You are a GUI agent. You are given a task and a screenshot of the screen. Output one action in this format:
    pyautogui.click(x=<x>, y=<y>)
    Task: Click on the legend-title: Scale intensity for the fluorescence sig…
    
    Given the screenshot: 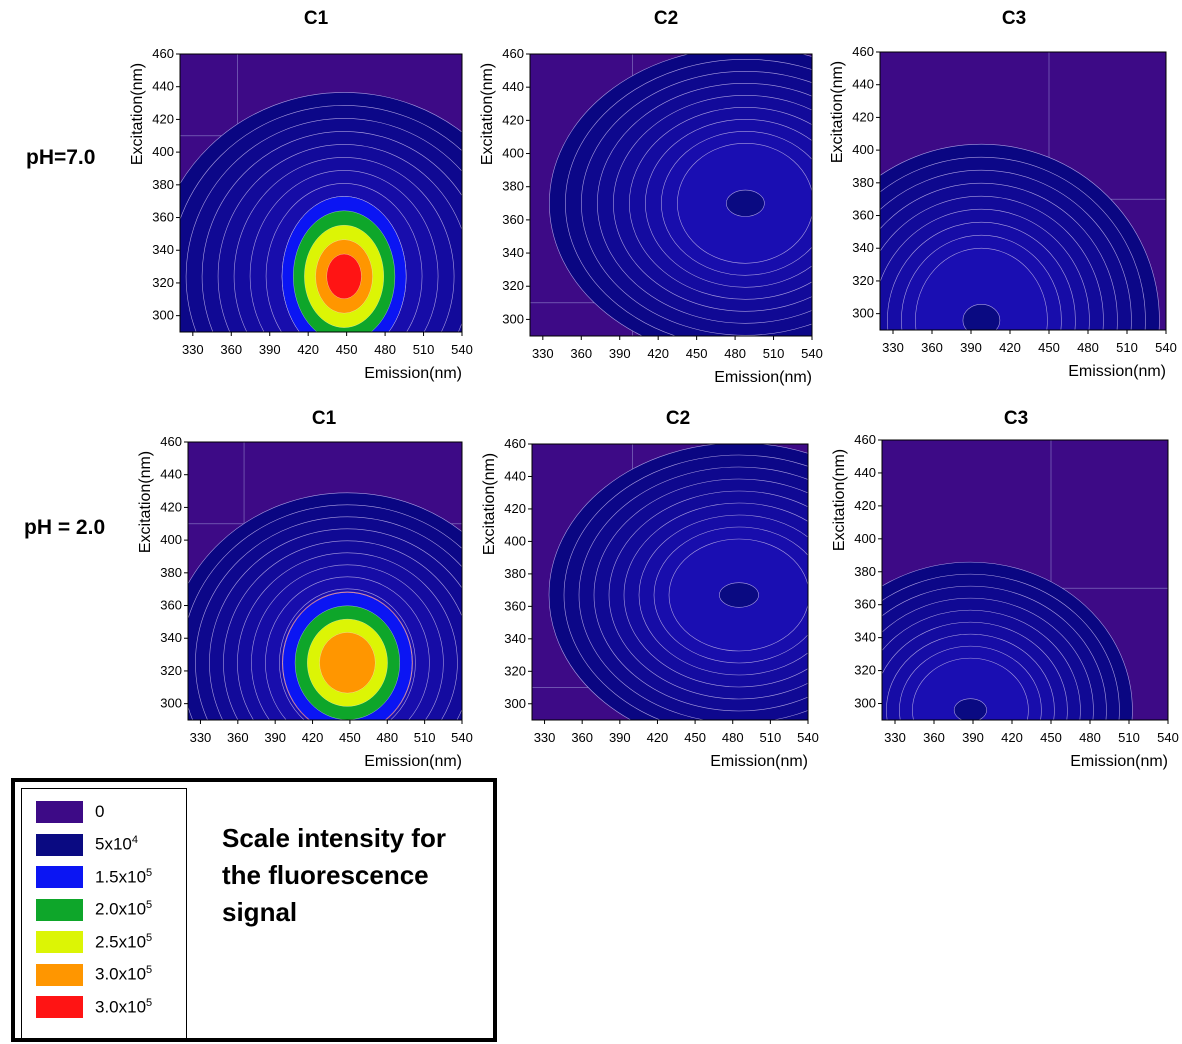 What is the action you would take?
    pyautogui.click(x=334, y=875)
    